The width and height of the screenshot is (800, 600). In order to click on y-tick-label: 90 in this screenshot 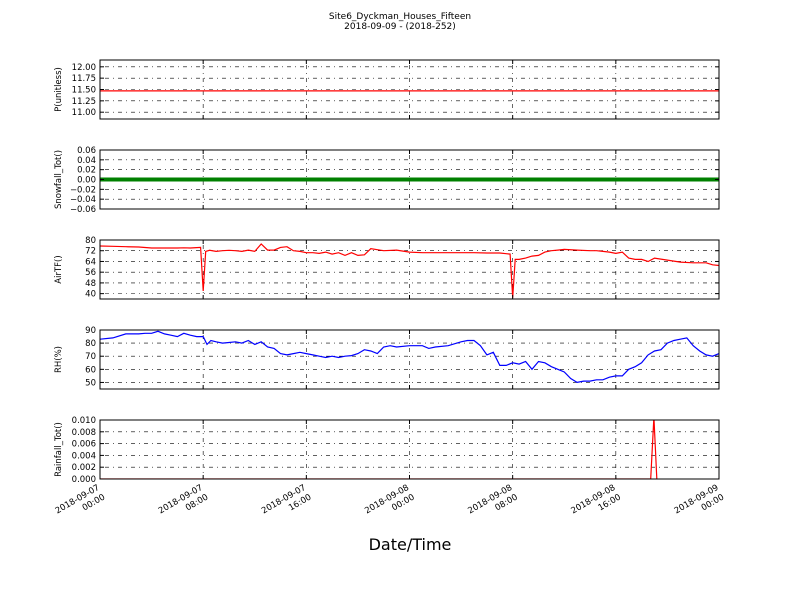, I will do `click(90, 331)`.